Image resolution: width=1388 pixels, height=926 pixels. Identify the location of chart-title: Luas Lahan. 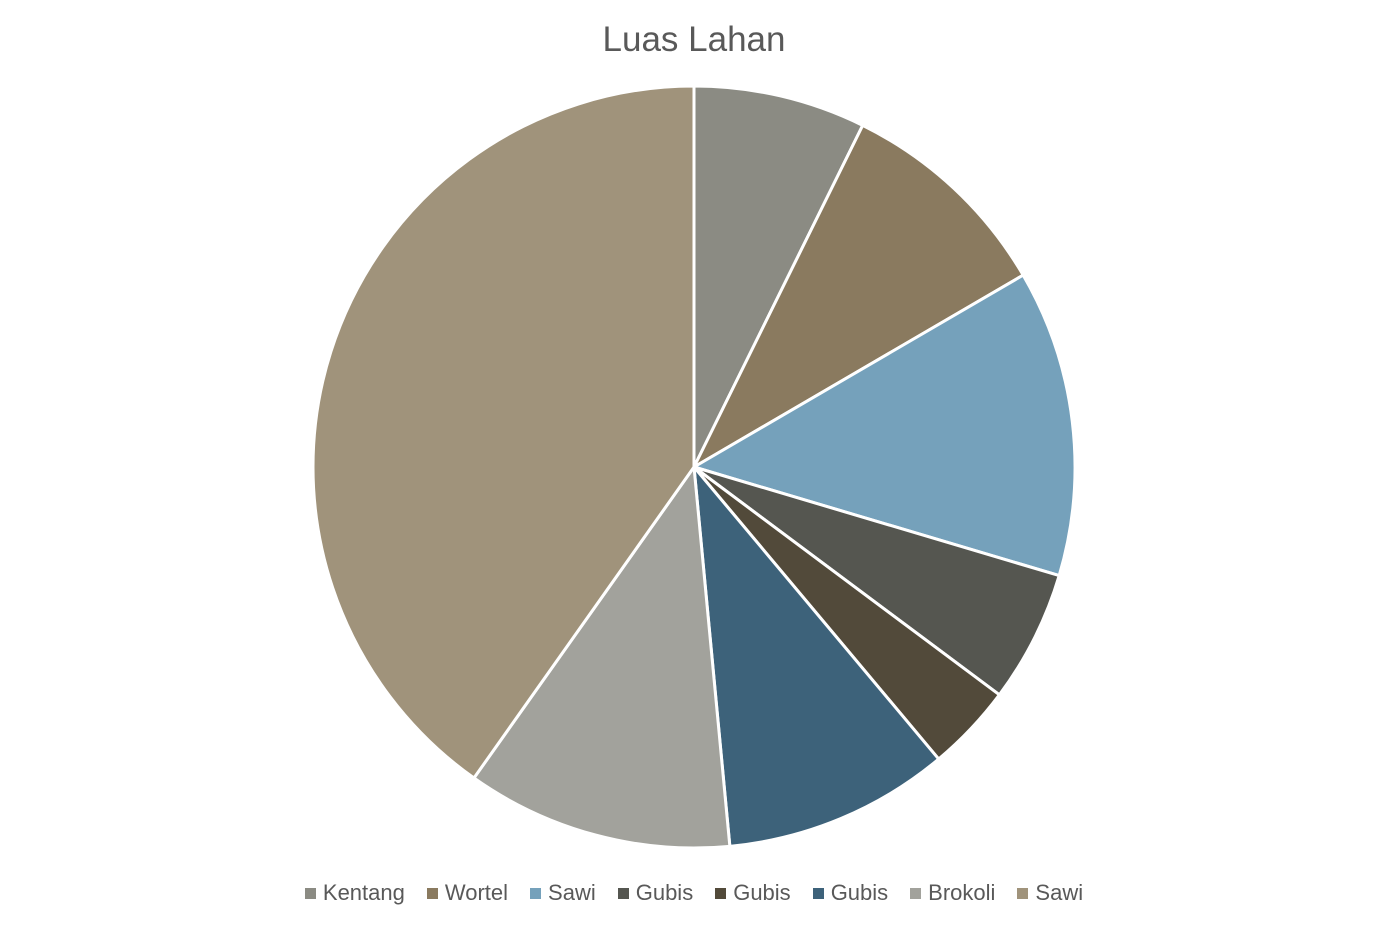
(694, 39).